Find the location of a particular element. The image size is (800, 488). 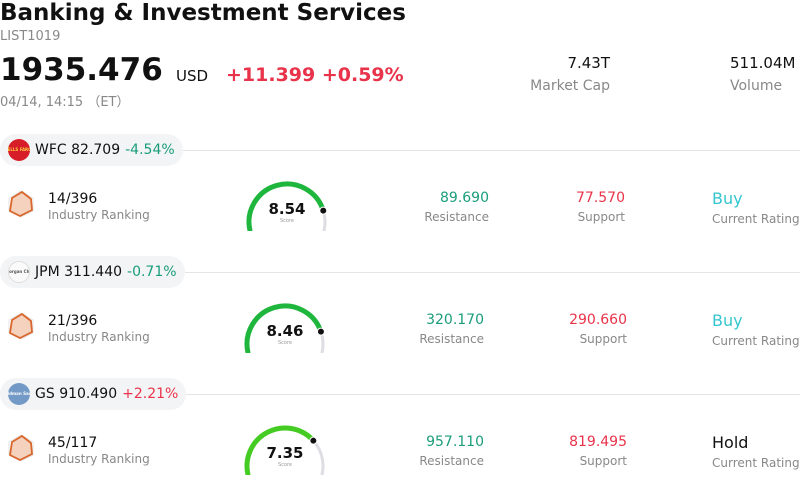

stock-price: 82.709 is located at coordinates (96, 150).